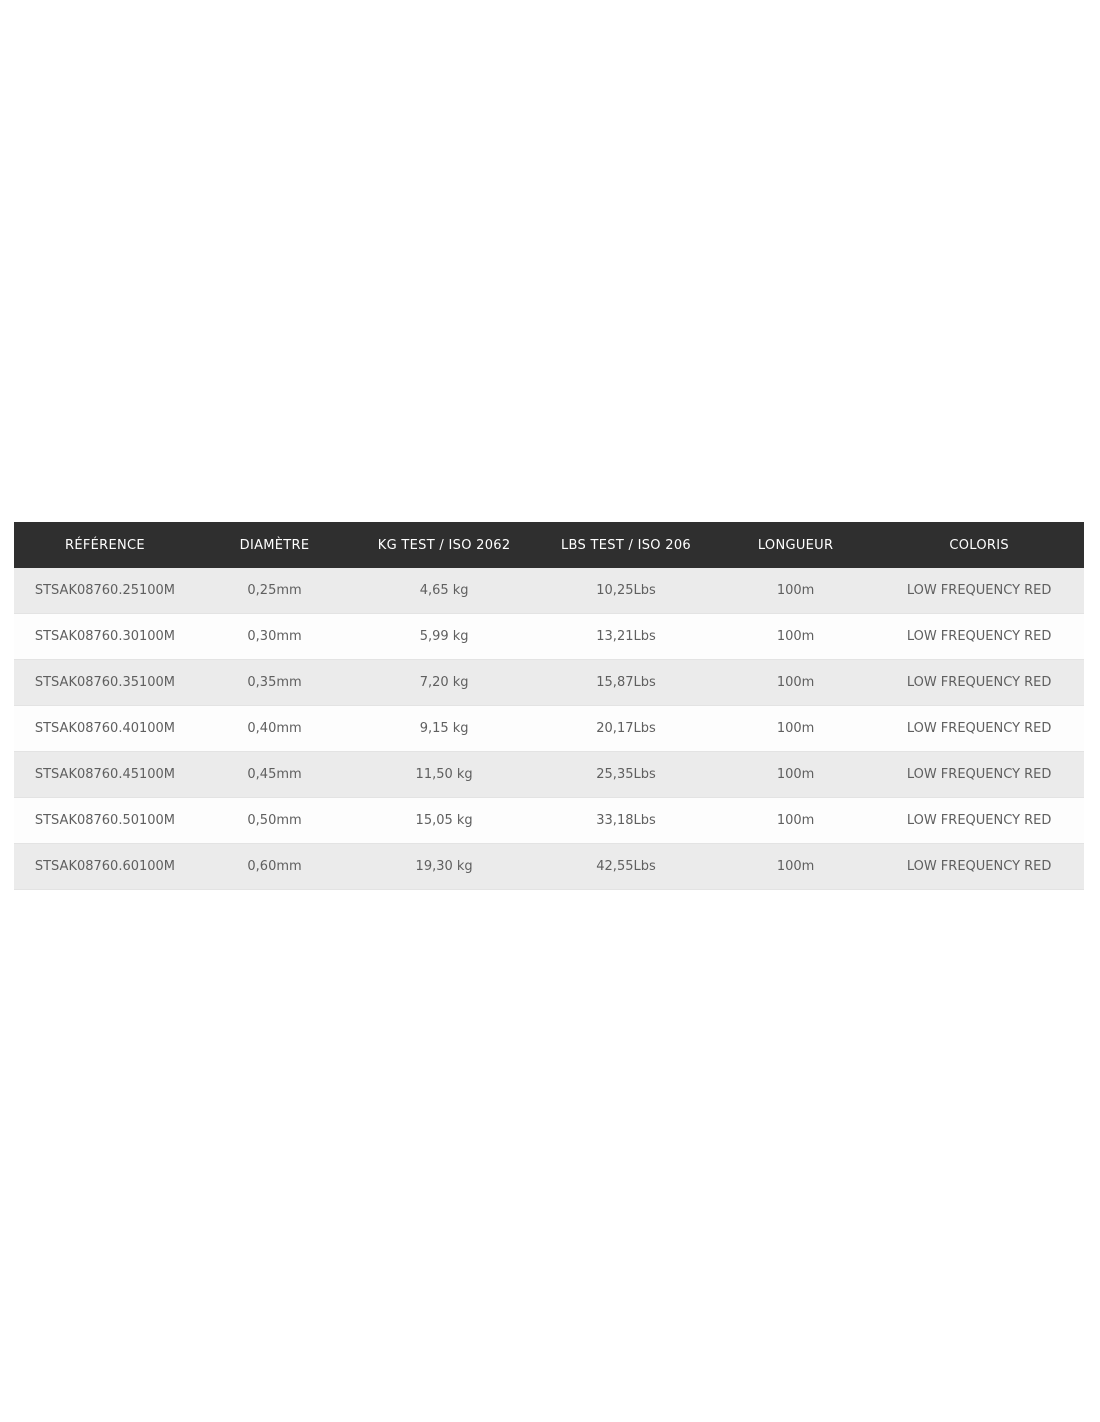 The height and width of the screenshot is (1422, 1100). I want to click on cell-lbs-test: 20,17Lbs, so click(626, 728).